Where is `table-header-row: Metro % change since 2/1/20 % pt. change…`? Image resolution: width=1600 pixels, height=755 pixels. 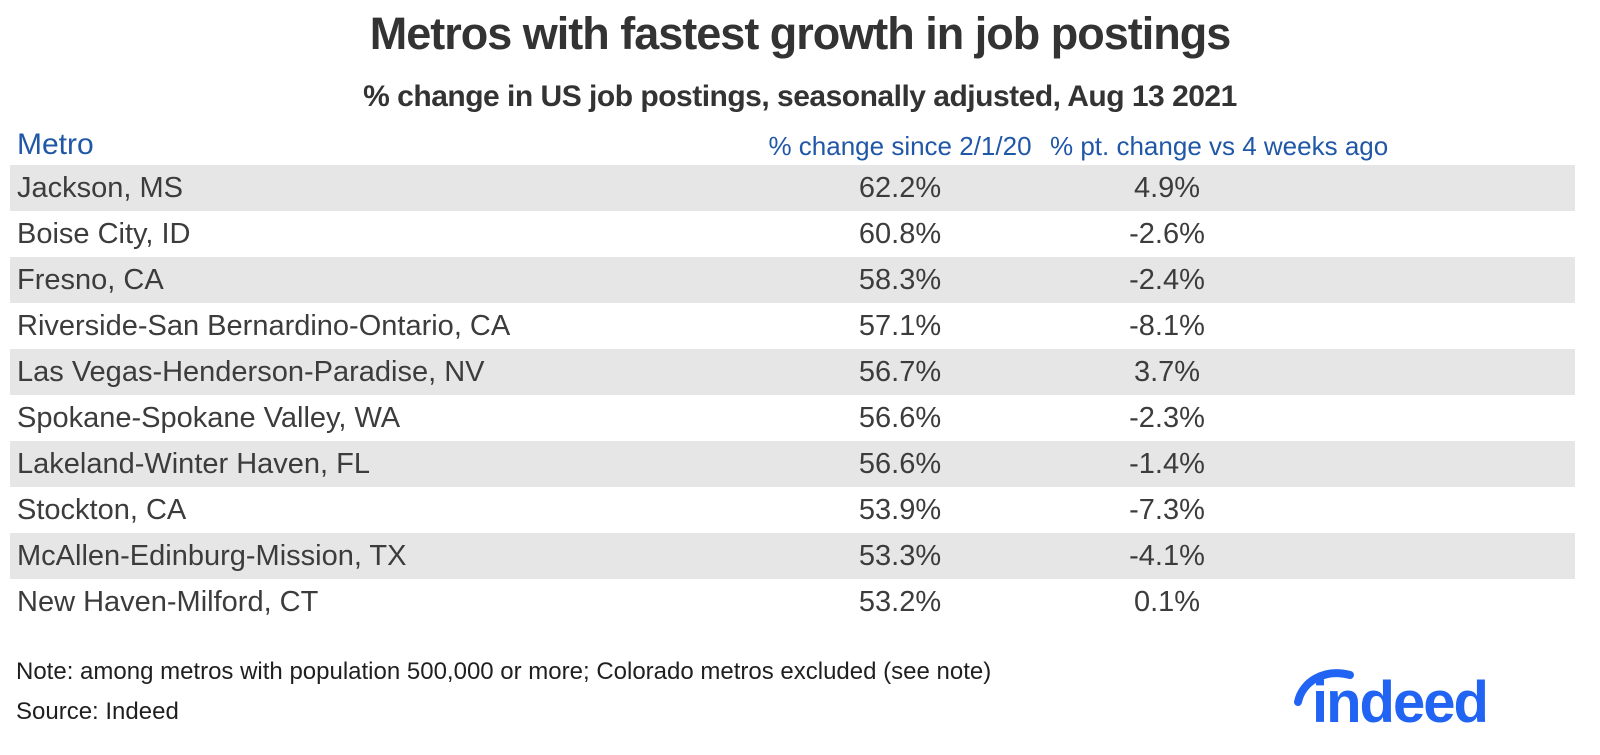 table-header-row: Metro % change since 2/1/20 % pt. change… is located at coordinates (792, 143).